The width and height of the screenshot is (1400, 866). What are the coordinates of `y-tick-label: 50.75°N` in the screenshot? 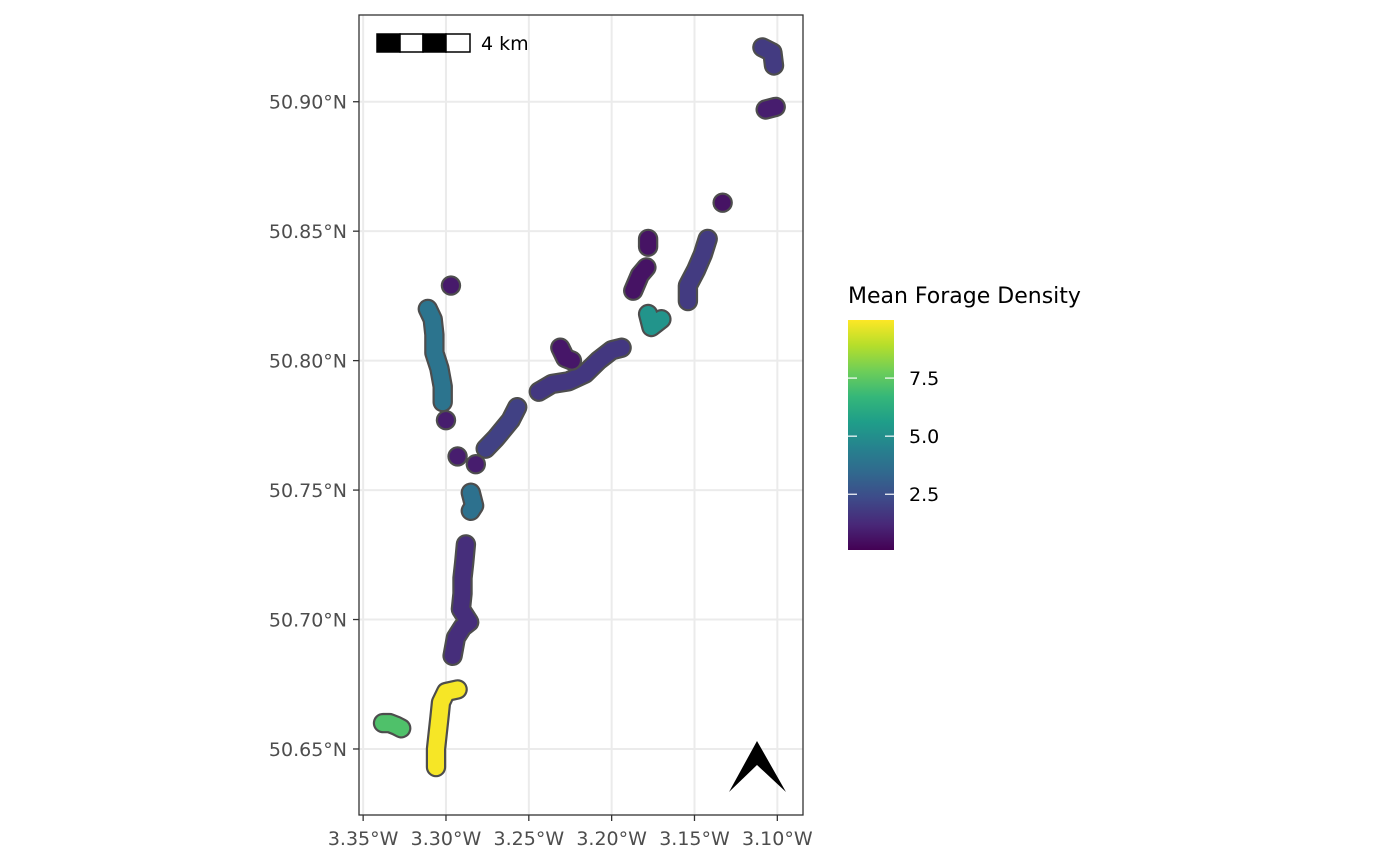 It's located at (308, 491).